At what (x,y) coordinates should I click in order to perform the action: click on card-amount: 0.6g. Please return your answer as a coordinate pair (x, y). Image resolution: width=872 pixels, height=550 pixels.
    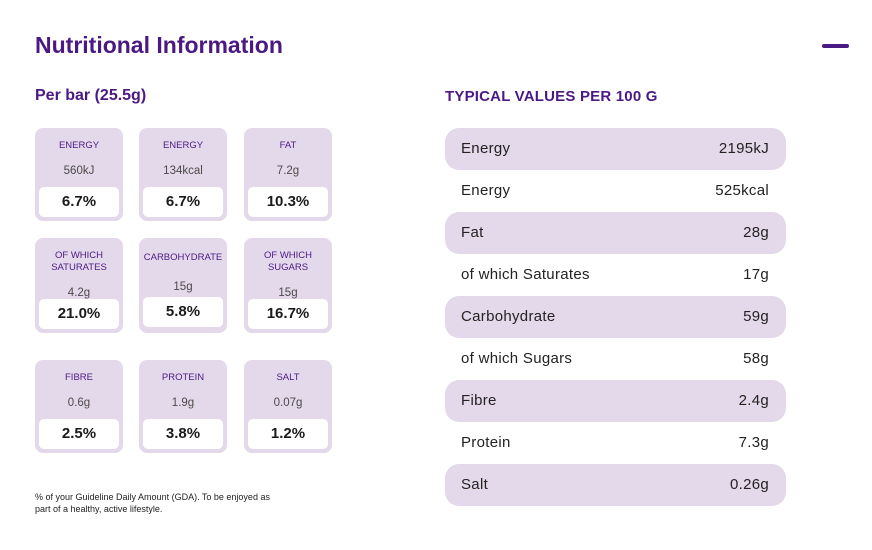
    Looking at the image, I should click on (79, 403).